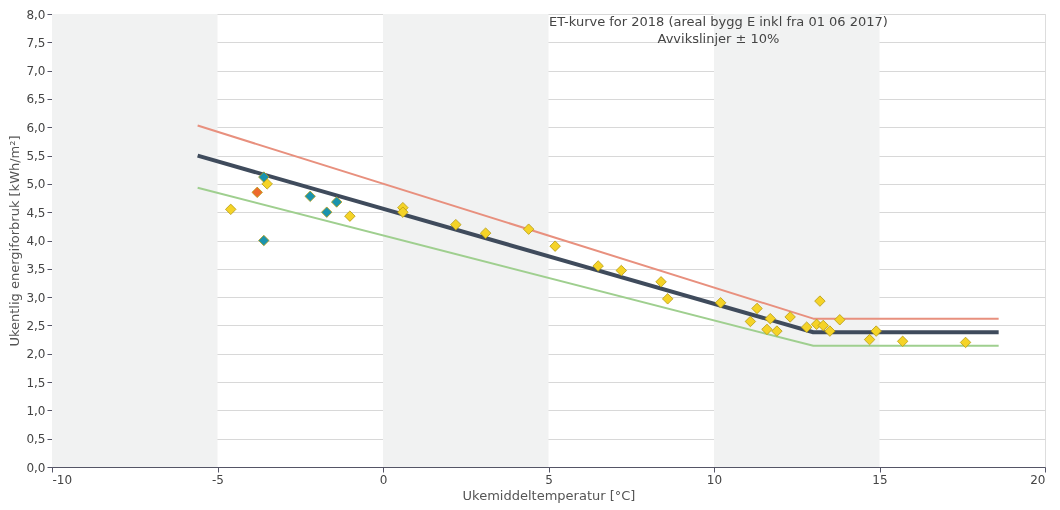 The height and width of the screenshot is (510, 1060). Describe the element at coordinates (36, 467) in the screenshot. I see `y-tick-label: 0,0` at that location.